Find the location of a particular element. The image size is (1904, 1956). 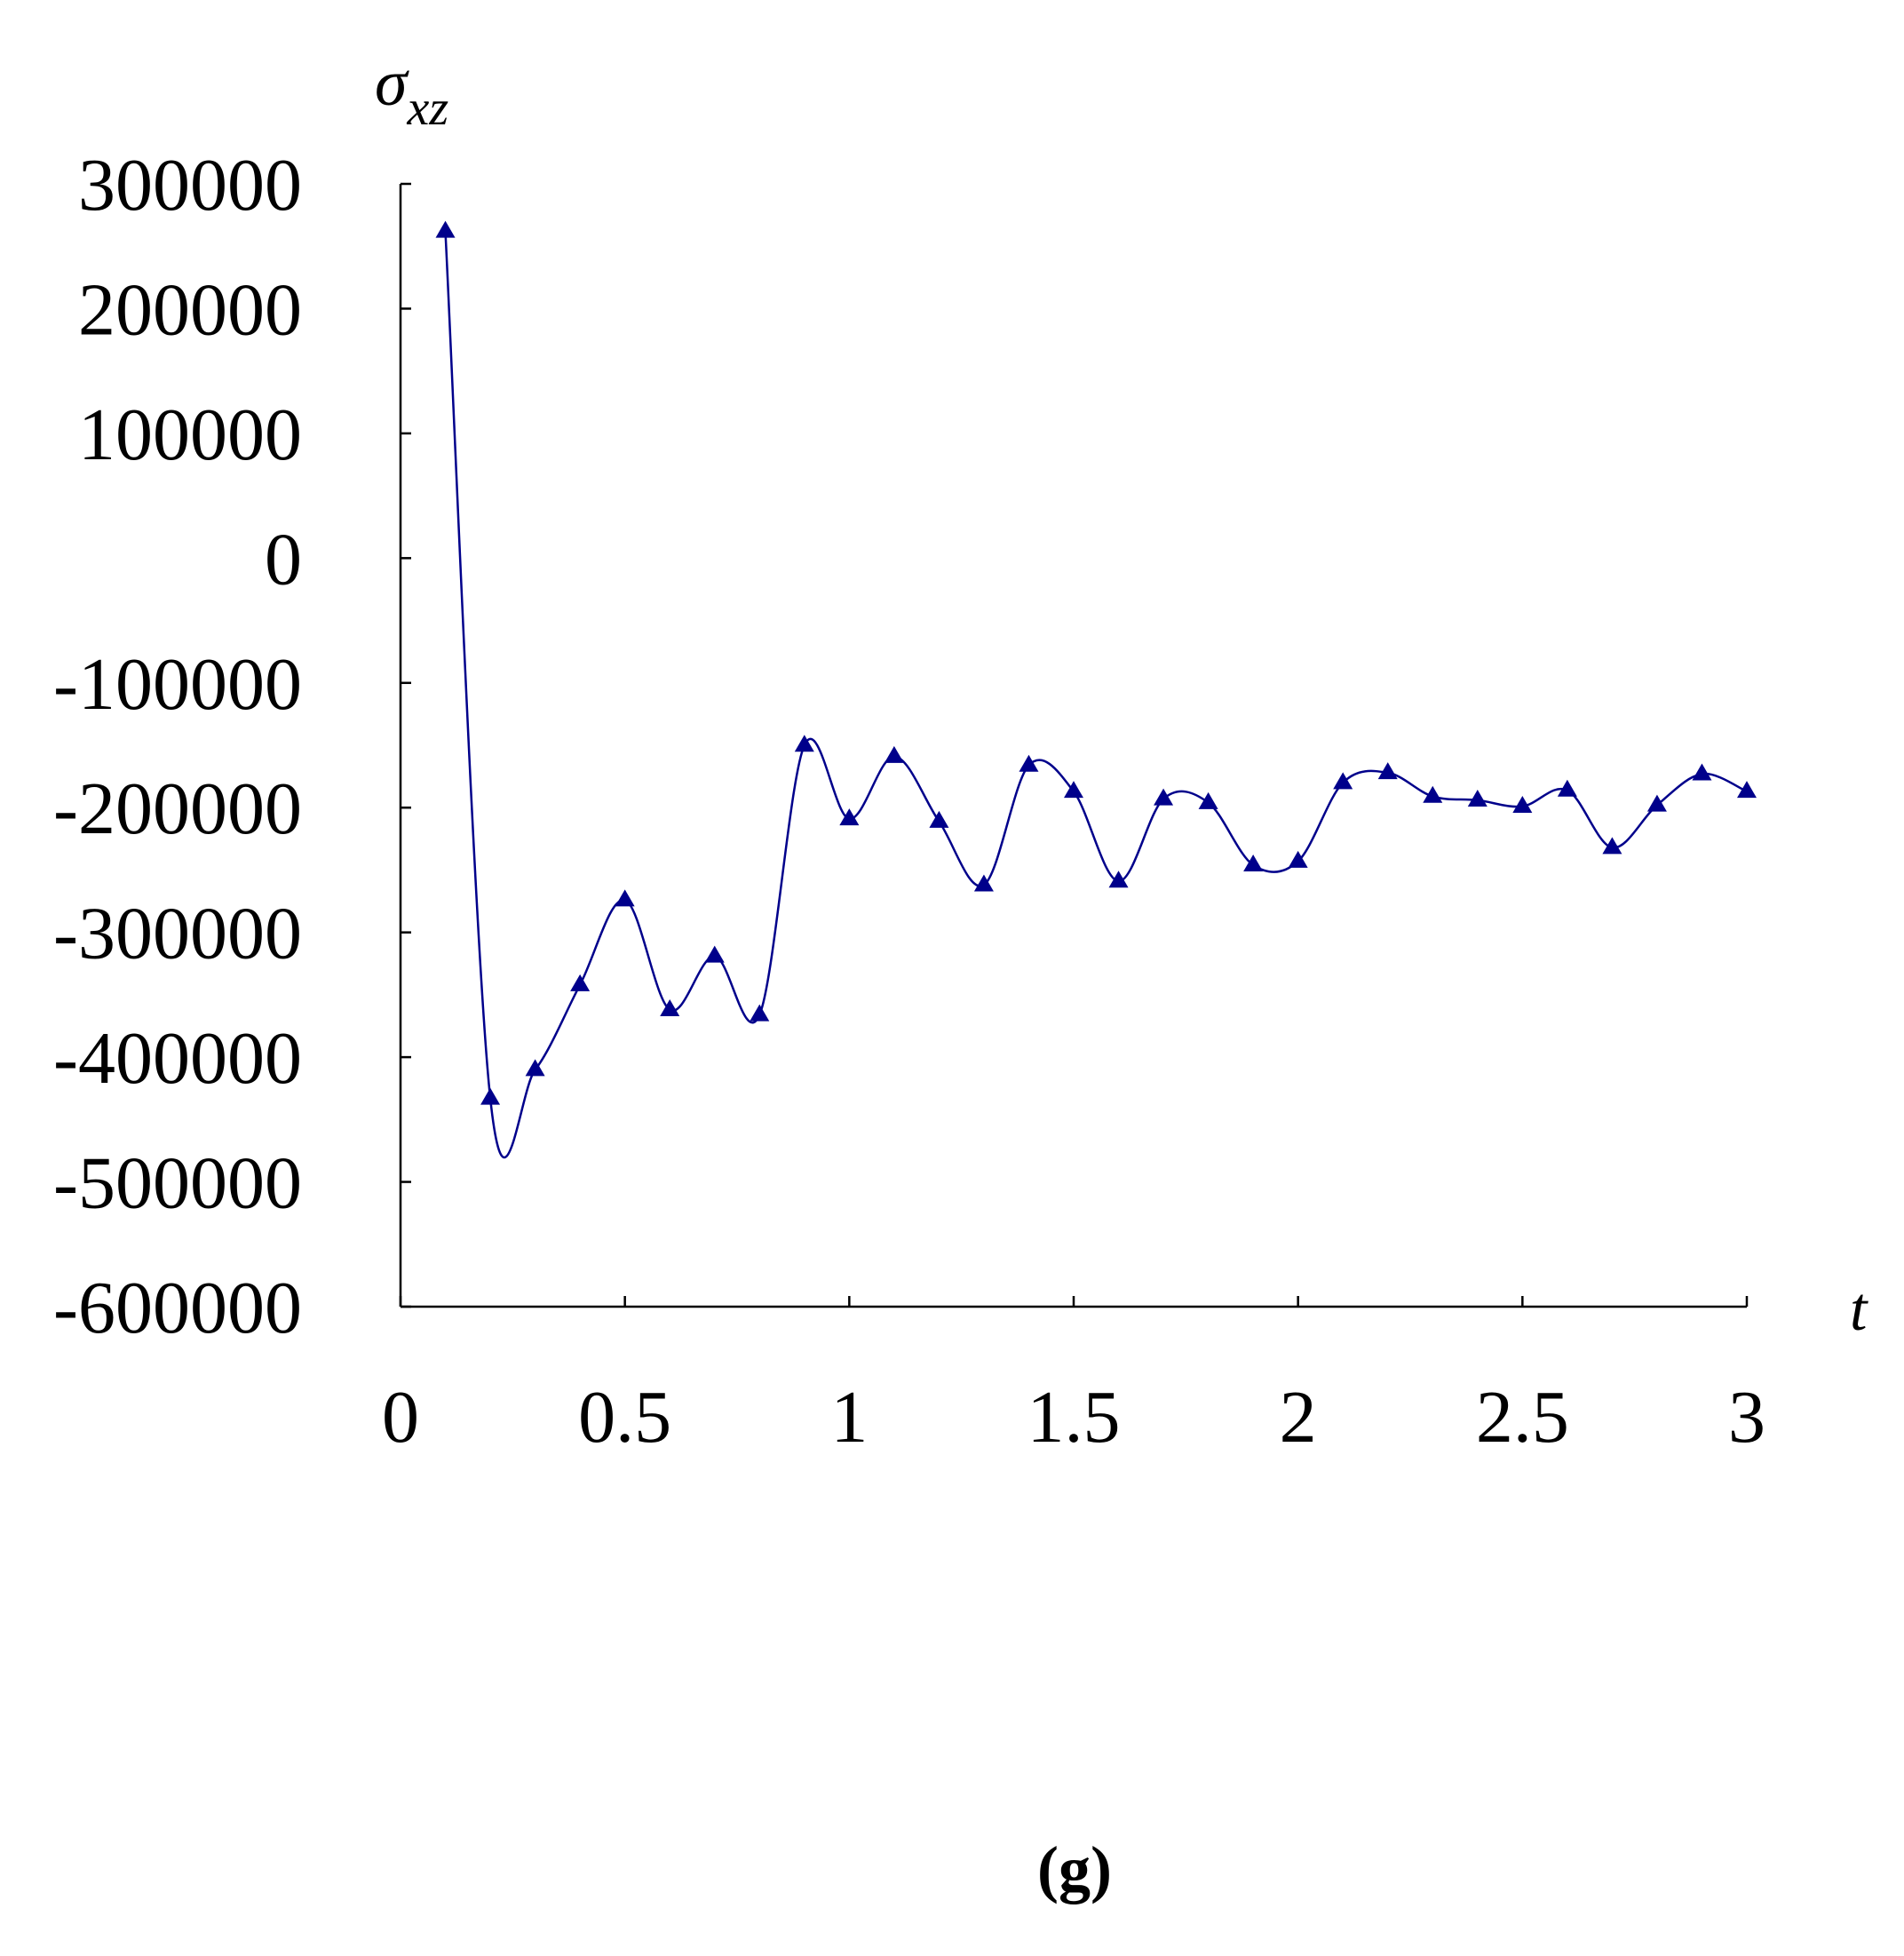

x-tick-label: 2 is located at coordinates (1298, 1417).